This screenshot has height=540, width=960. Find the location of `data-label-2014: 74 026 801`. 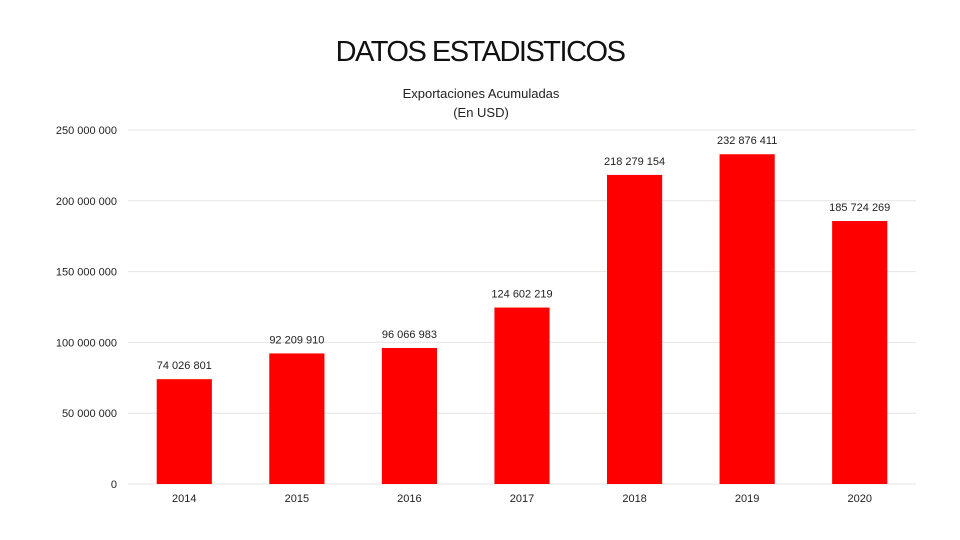

data-label-2014: 74 026 801 is located at coordinates (184, 366).